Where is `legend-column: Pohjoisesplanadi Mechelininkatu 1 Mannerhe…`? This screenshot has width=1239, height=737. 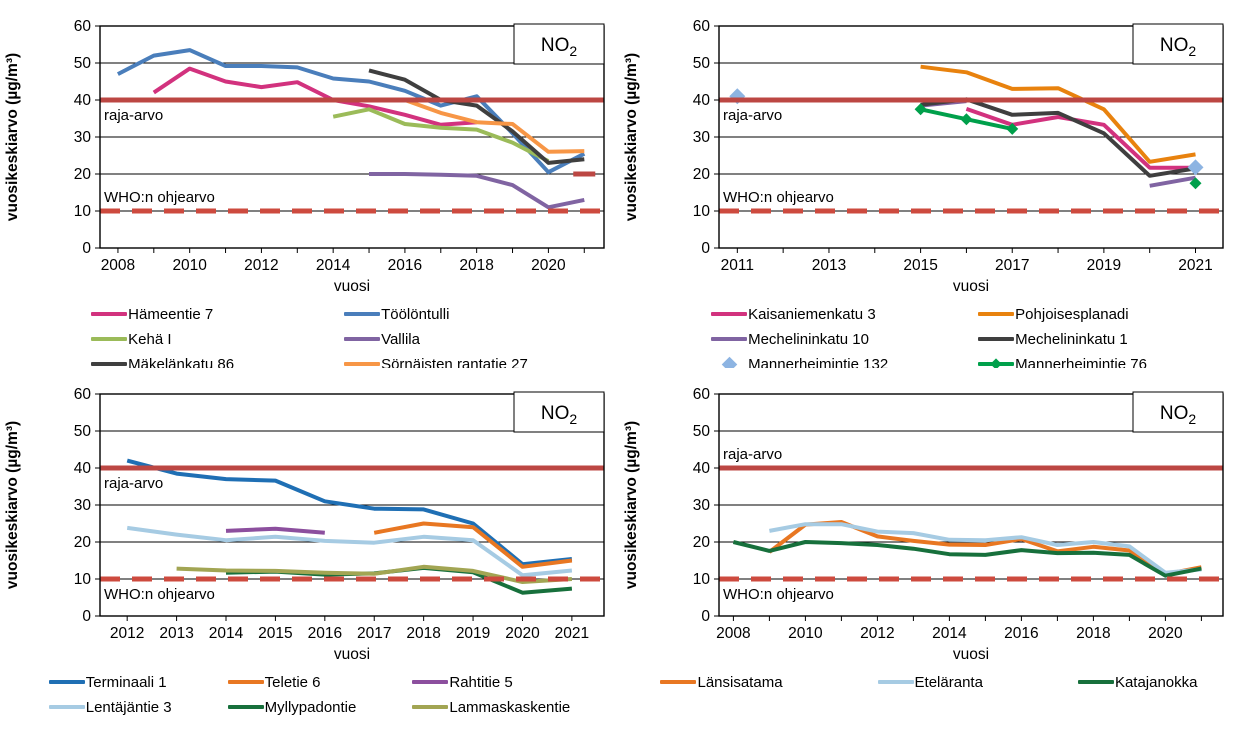
legend-column: Pohjoisesplanadi Mechelininkatu 1 Mannerhe… is located at coordinates (1062, 339).